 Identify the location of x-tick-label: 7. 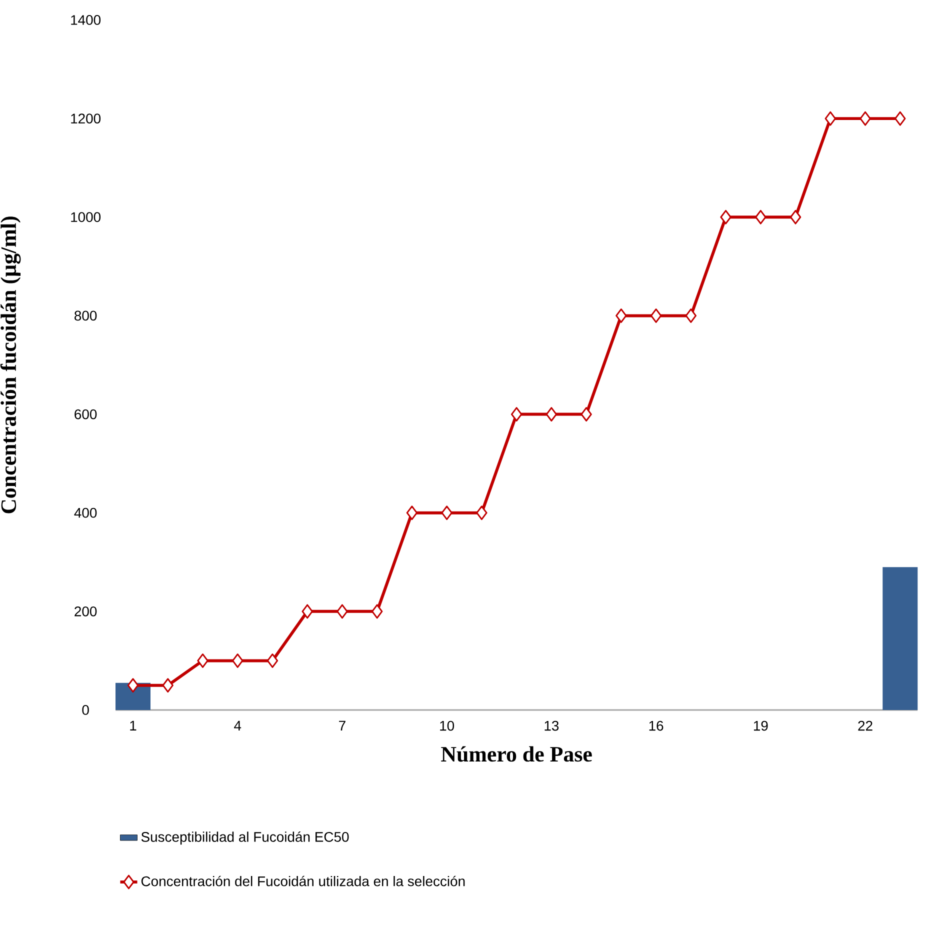
(342, 725).